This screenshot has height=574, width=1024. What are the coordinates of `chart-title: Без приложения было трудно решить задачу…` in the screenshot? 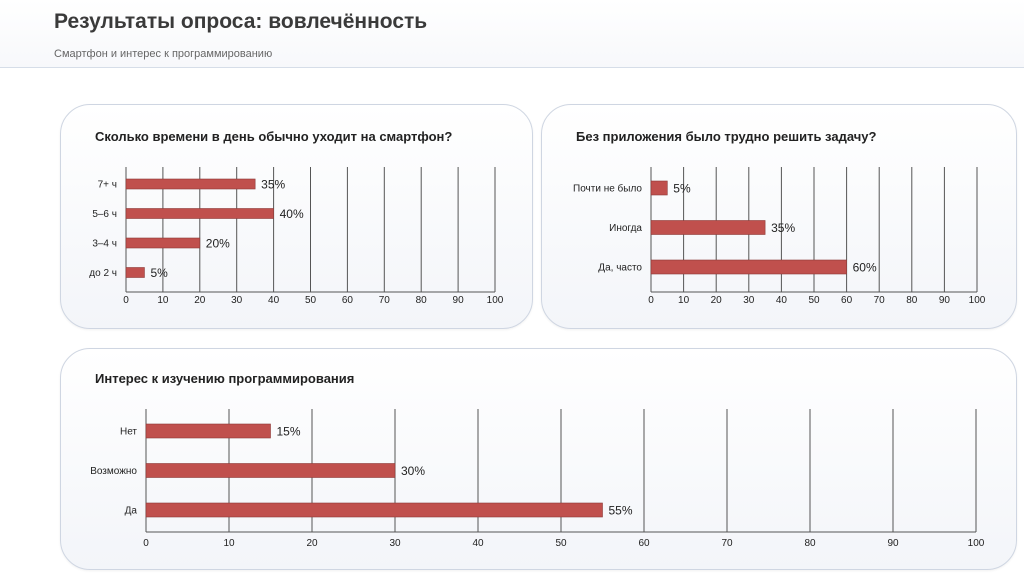 It's located at (726, 136).